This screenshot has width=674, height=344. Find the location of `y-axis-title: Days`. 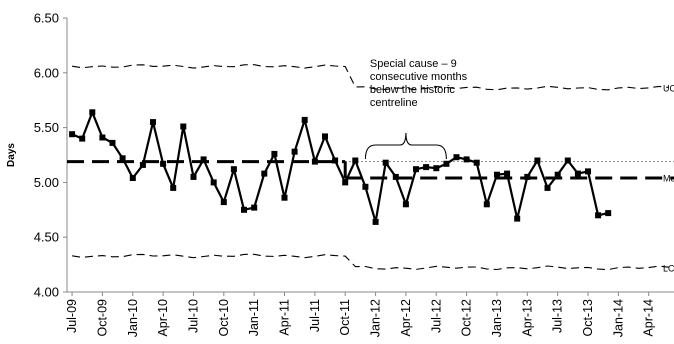

y-axis-title: Days is located at coordinates (11, 155).